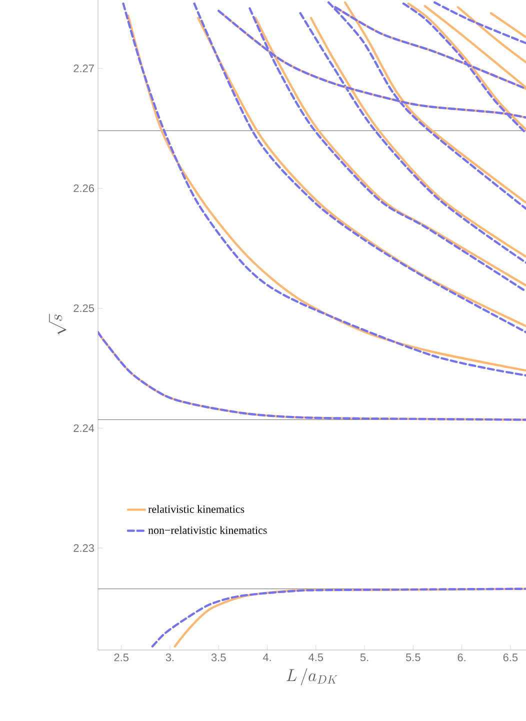 The height and width of the screenshot is (721, 526). I want to click on y-tick-label: 2.23, so click(84, 548).